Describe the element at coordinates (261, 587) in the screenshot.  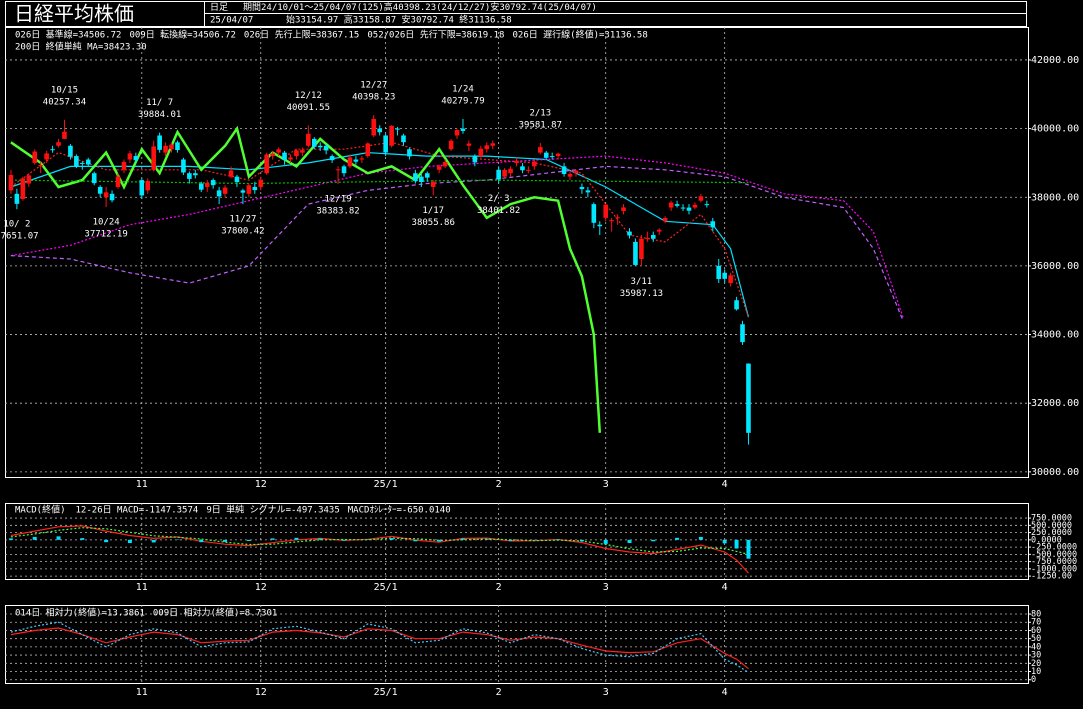
I see `x-tick-label: 12` at that location.